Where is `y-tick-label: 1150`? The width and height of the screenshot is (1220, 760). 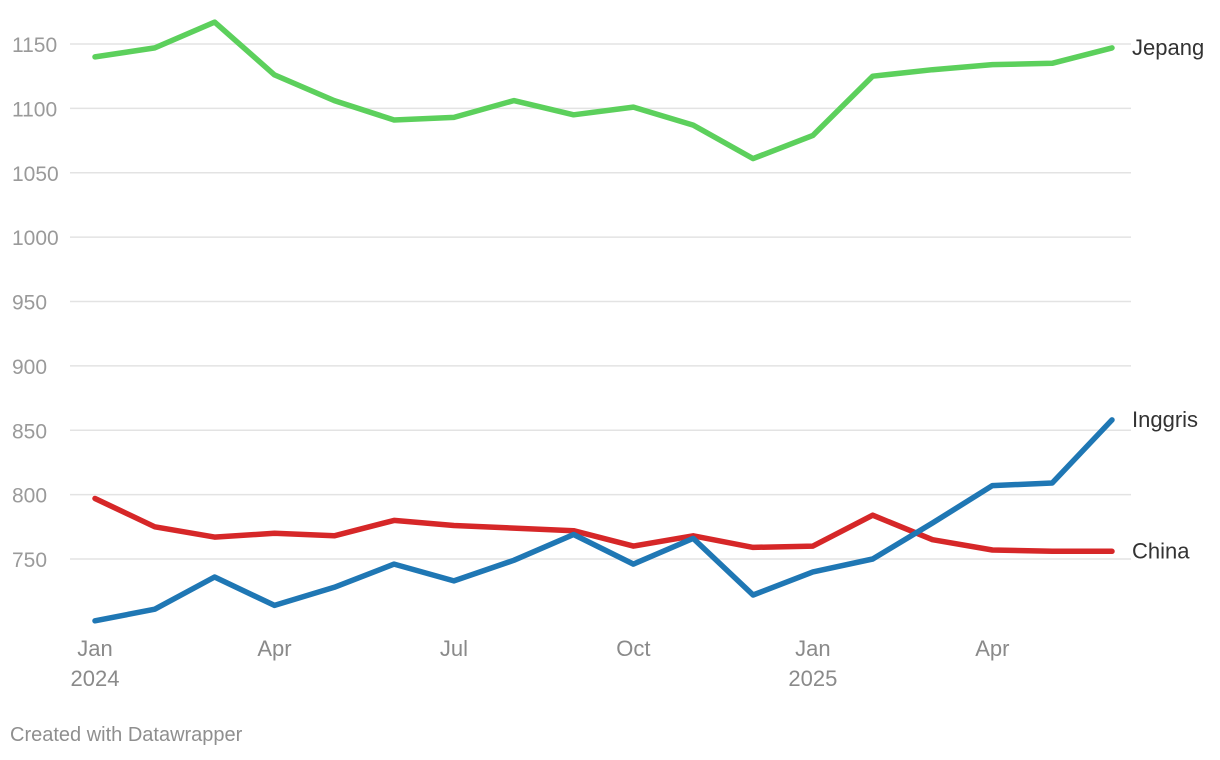
y-tick-label: 1150 is located at coordinates (34, 45).